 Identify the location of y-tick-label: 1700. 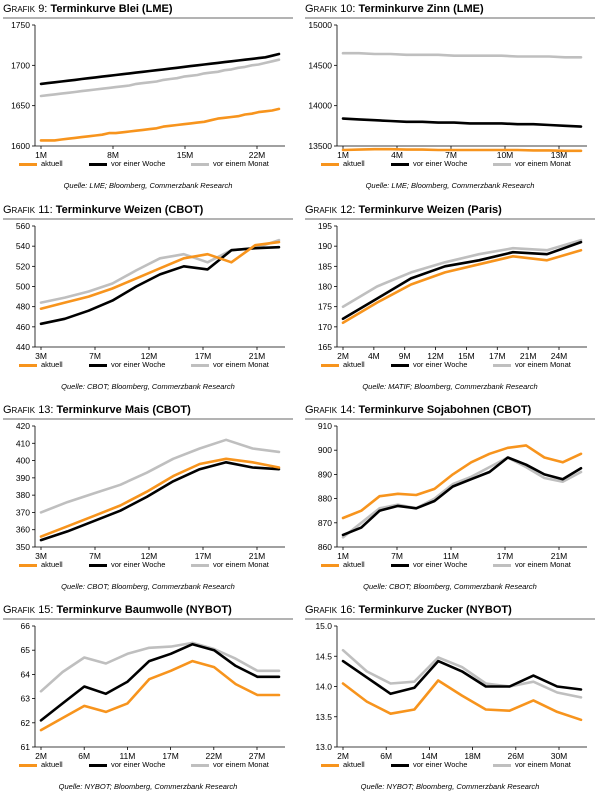
(20, 65).